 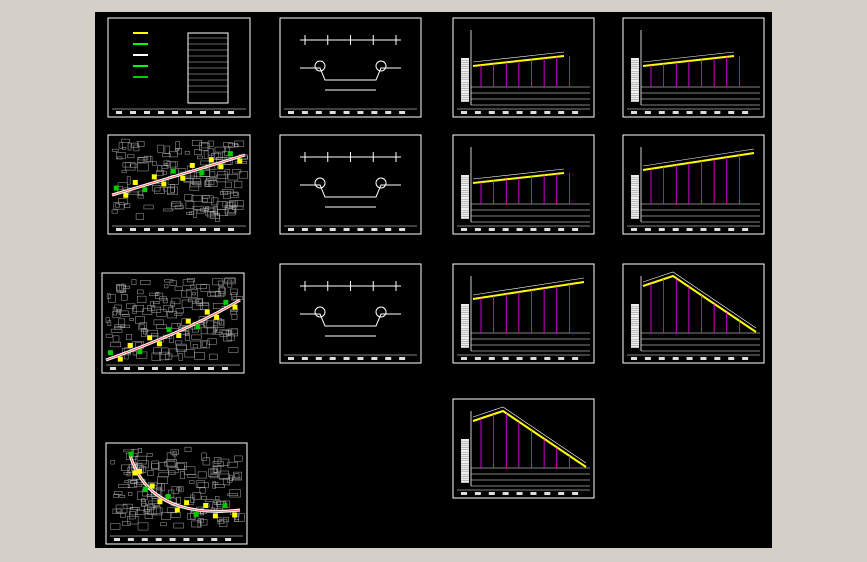 I want to click on tree-right, so click(x=381, y=66).